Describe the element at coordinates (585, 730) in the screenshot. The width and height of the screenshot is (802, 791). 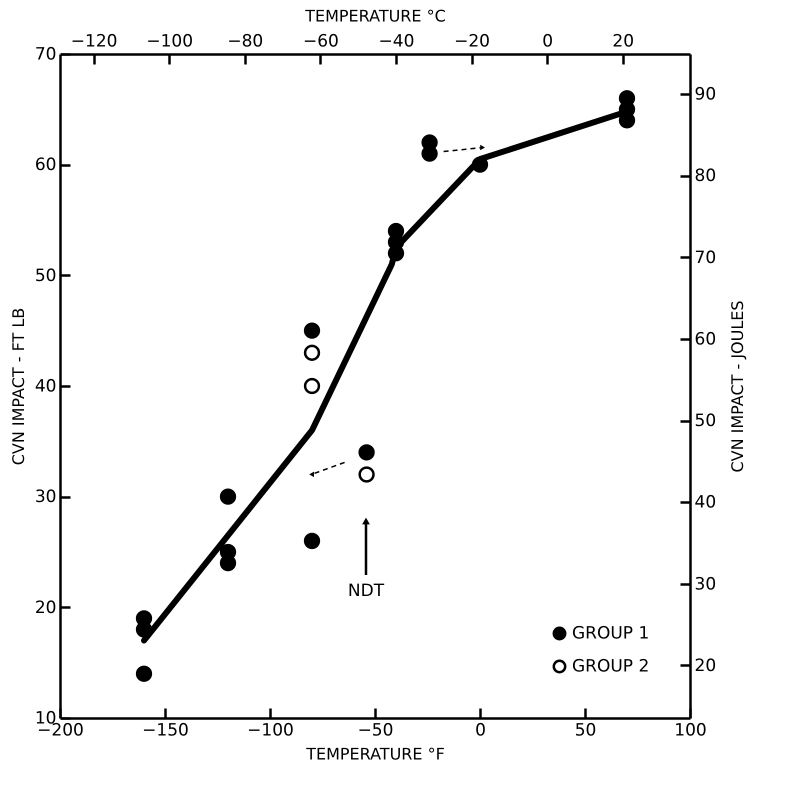
I see `x-tick-label: 50` at that location.